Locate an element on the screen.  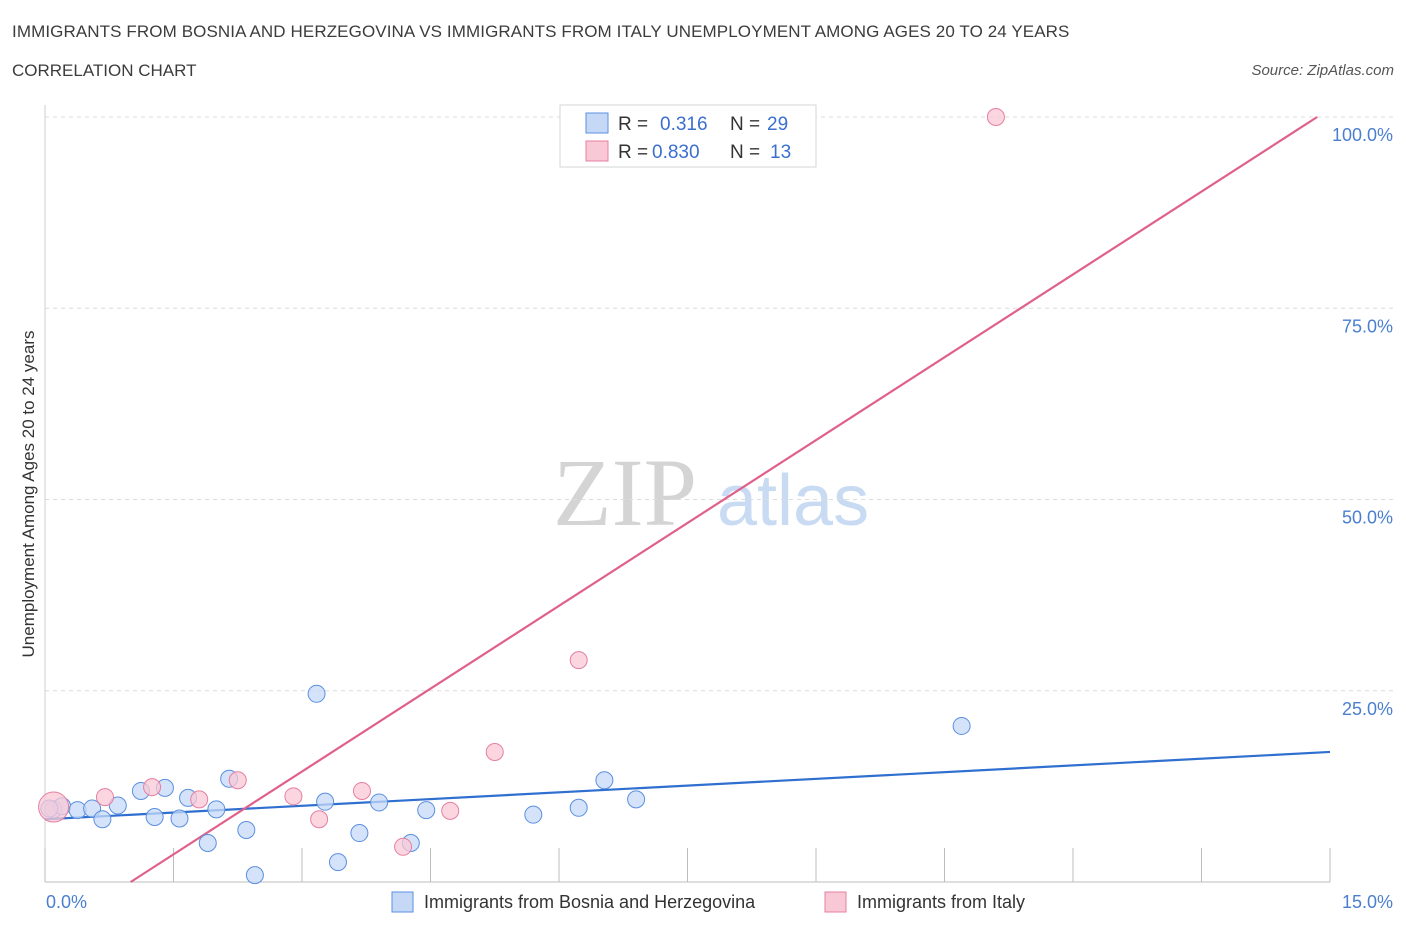
bottom-legend-swatch-italy is located at coordinates (835, 902).